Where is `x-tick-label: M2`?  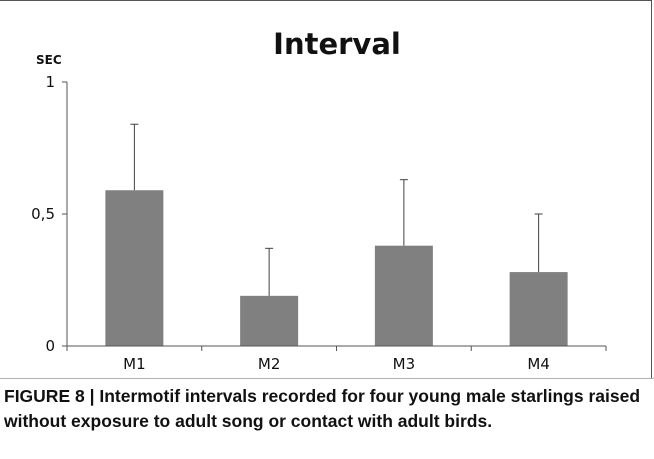 x-tick-label: M2 is located at coordinates (269, 364).